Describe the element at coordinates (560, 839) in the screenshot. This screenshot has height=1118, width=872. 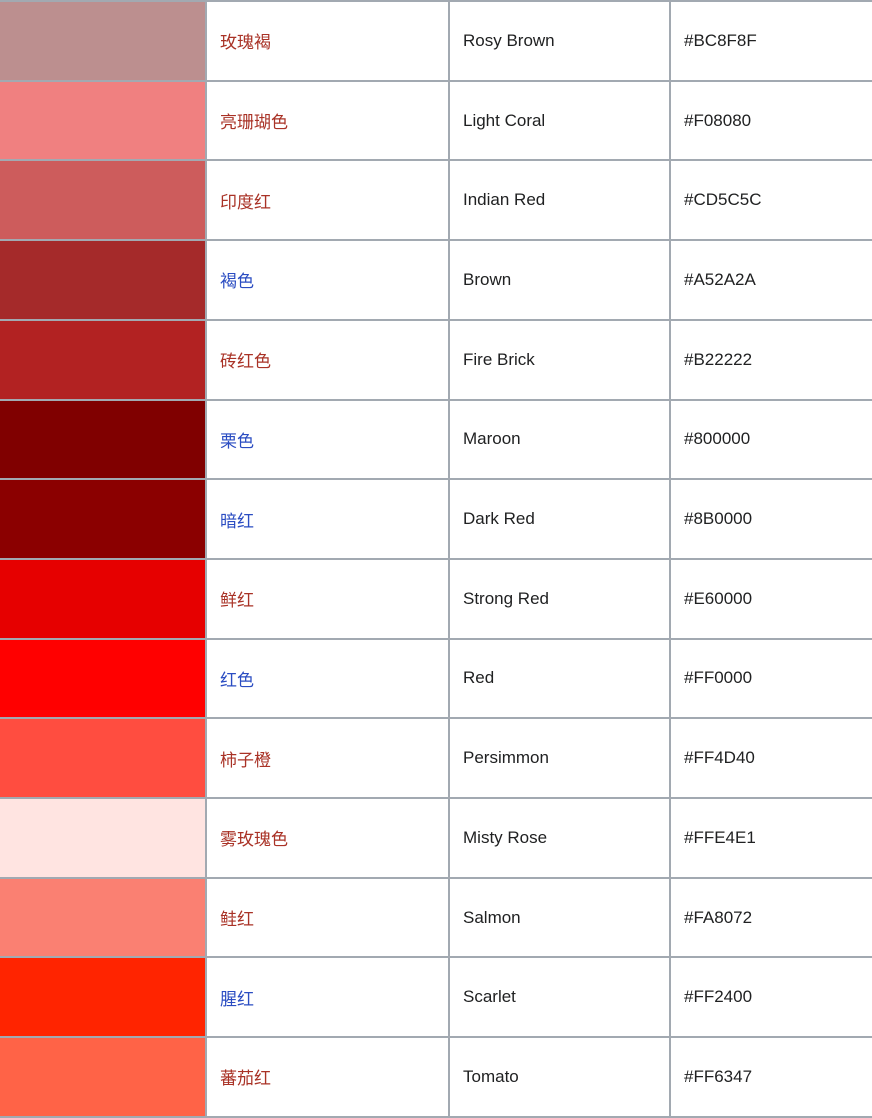
I see `english-name-cell: Misty Rose` at that location.